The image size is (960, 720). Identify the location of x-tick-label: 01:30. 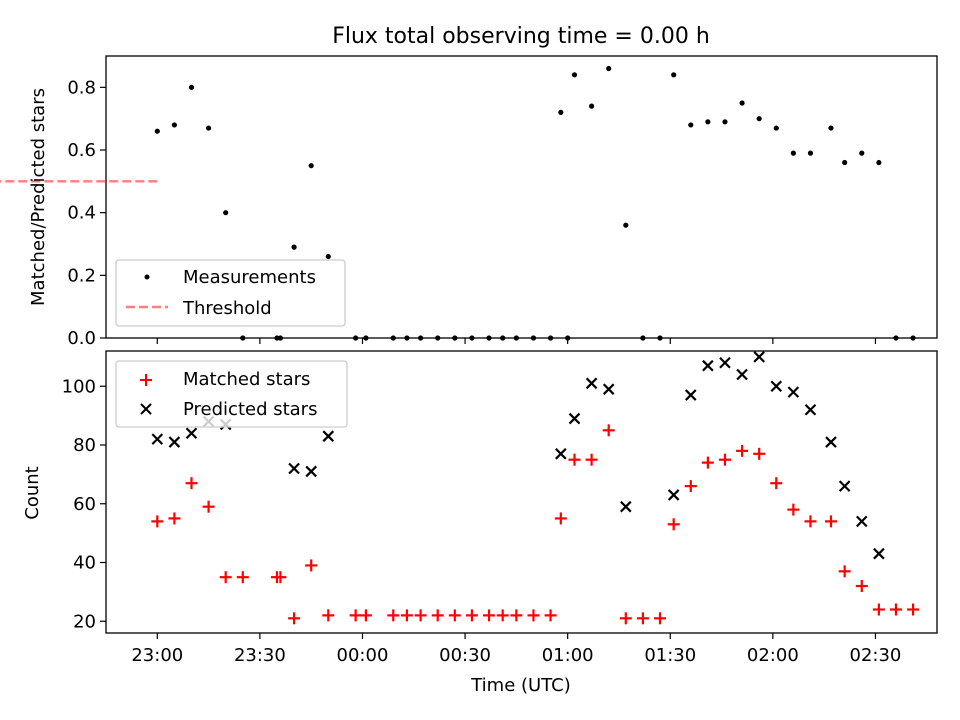
(670, 655).